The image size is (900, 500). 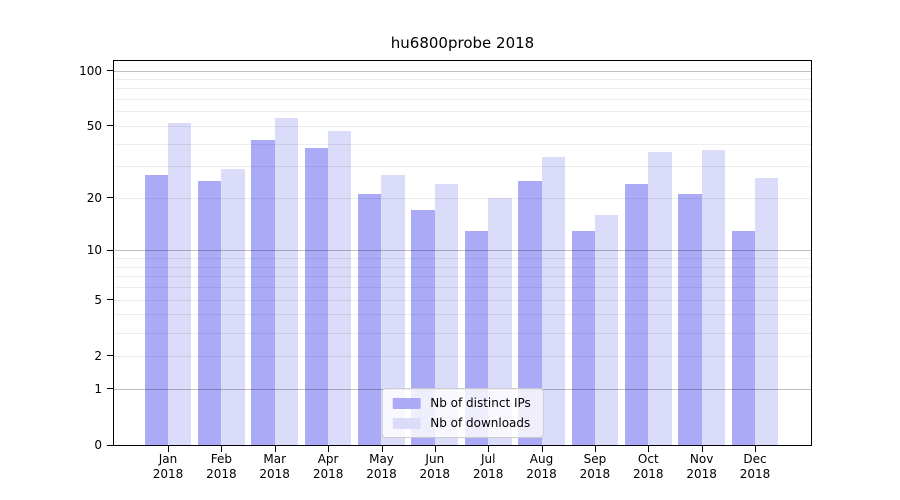 I want to click on x-tick-mark-may, so click(x=382, y=449).